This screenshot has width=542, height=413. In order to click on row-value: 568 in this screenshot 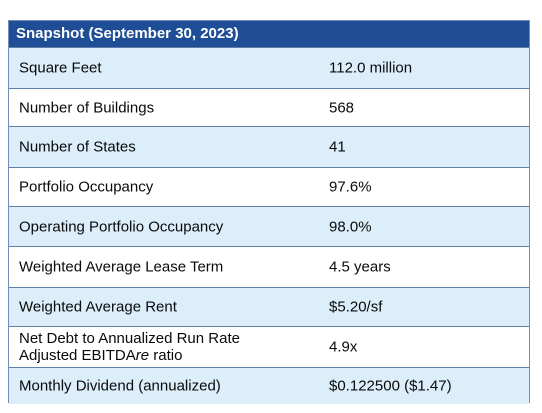, I will do `click(342, 107)`.